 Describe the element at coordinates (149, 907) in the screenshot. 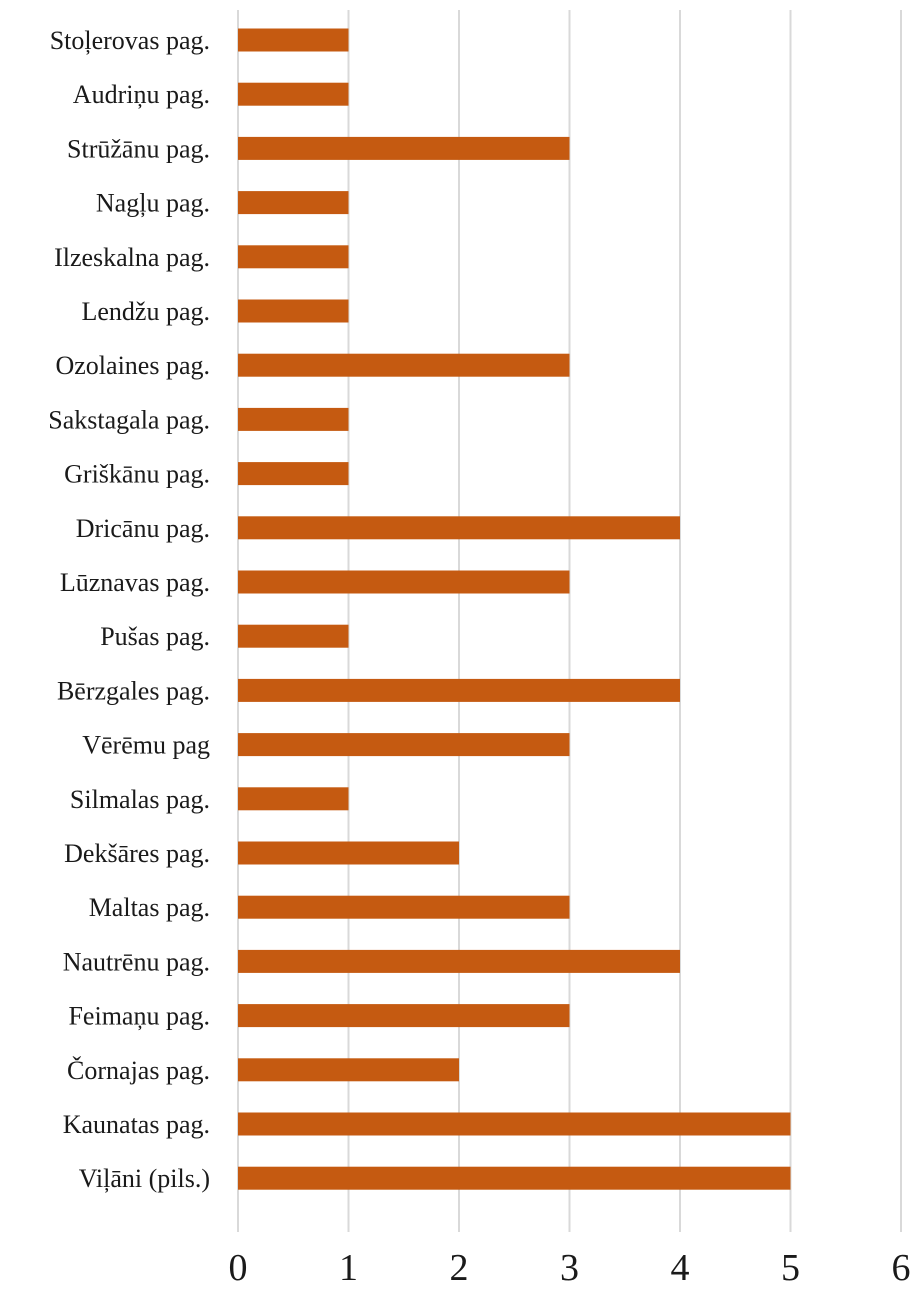

I see `category-label: Maltas pag.` at that location.